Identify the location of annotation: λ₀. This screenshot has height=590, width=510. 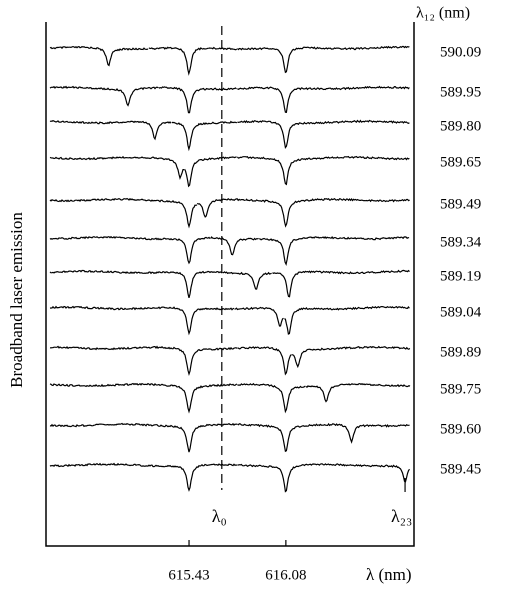
(219, 516).